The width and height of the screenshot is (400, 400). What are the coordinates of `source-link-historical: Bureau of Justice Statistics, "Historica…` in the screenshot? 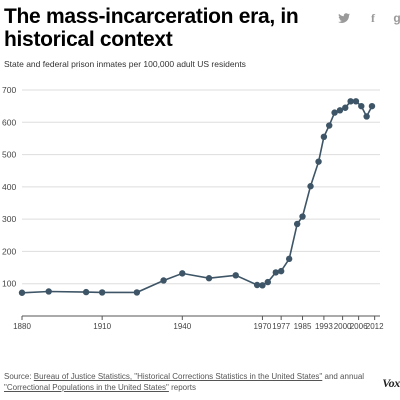 It's located at (178, 376).